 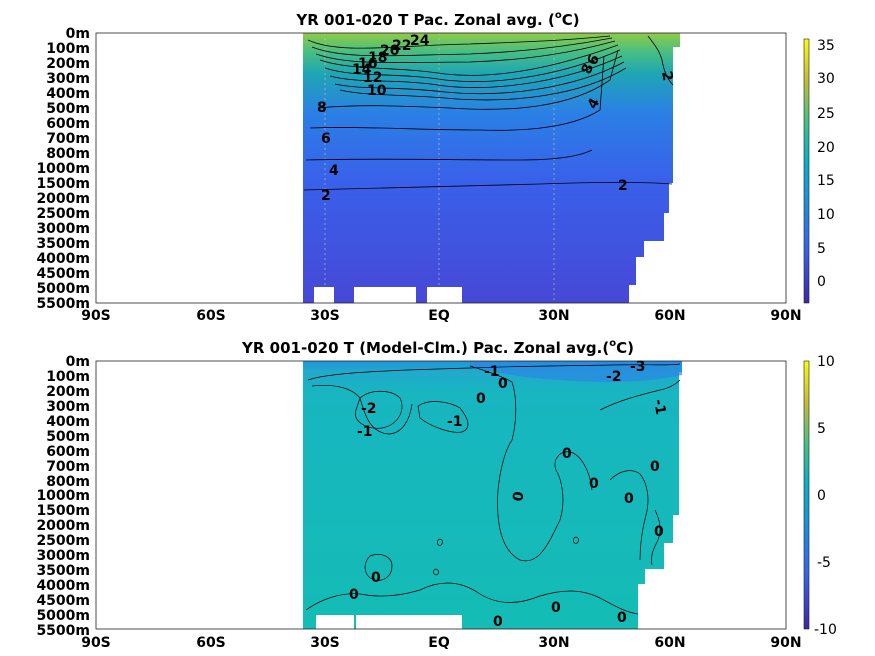 I want to click on bottom-ytick: 5000m, so click(x=63, y=616).